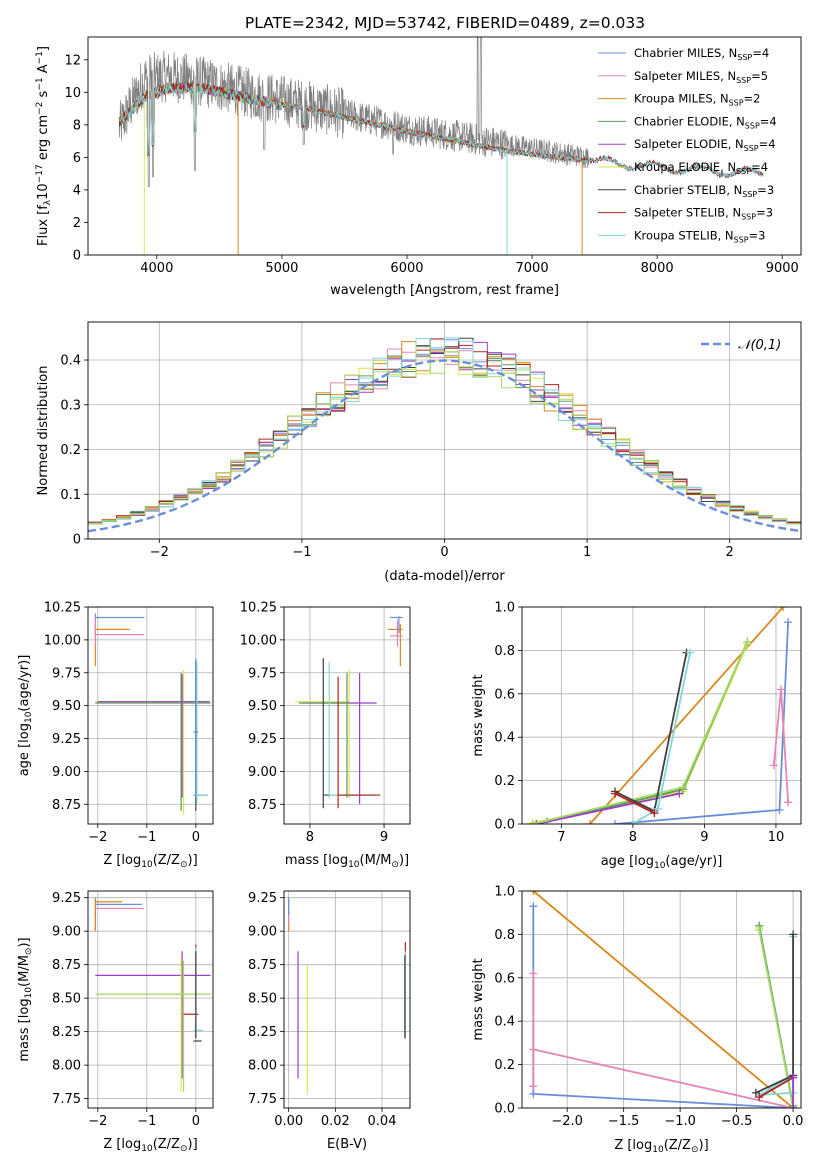  What do you see at coordinates (689, 144) in the screenshot?
I see `legend-entry-name: Salpeter ELODIE, N` at bounding box center [689, 144].